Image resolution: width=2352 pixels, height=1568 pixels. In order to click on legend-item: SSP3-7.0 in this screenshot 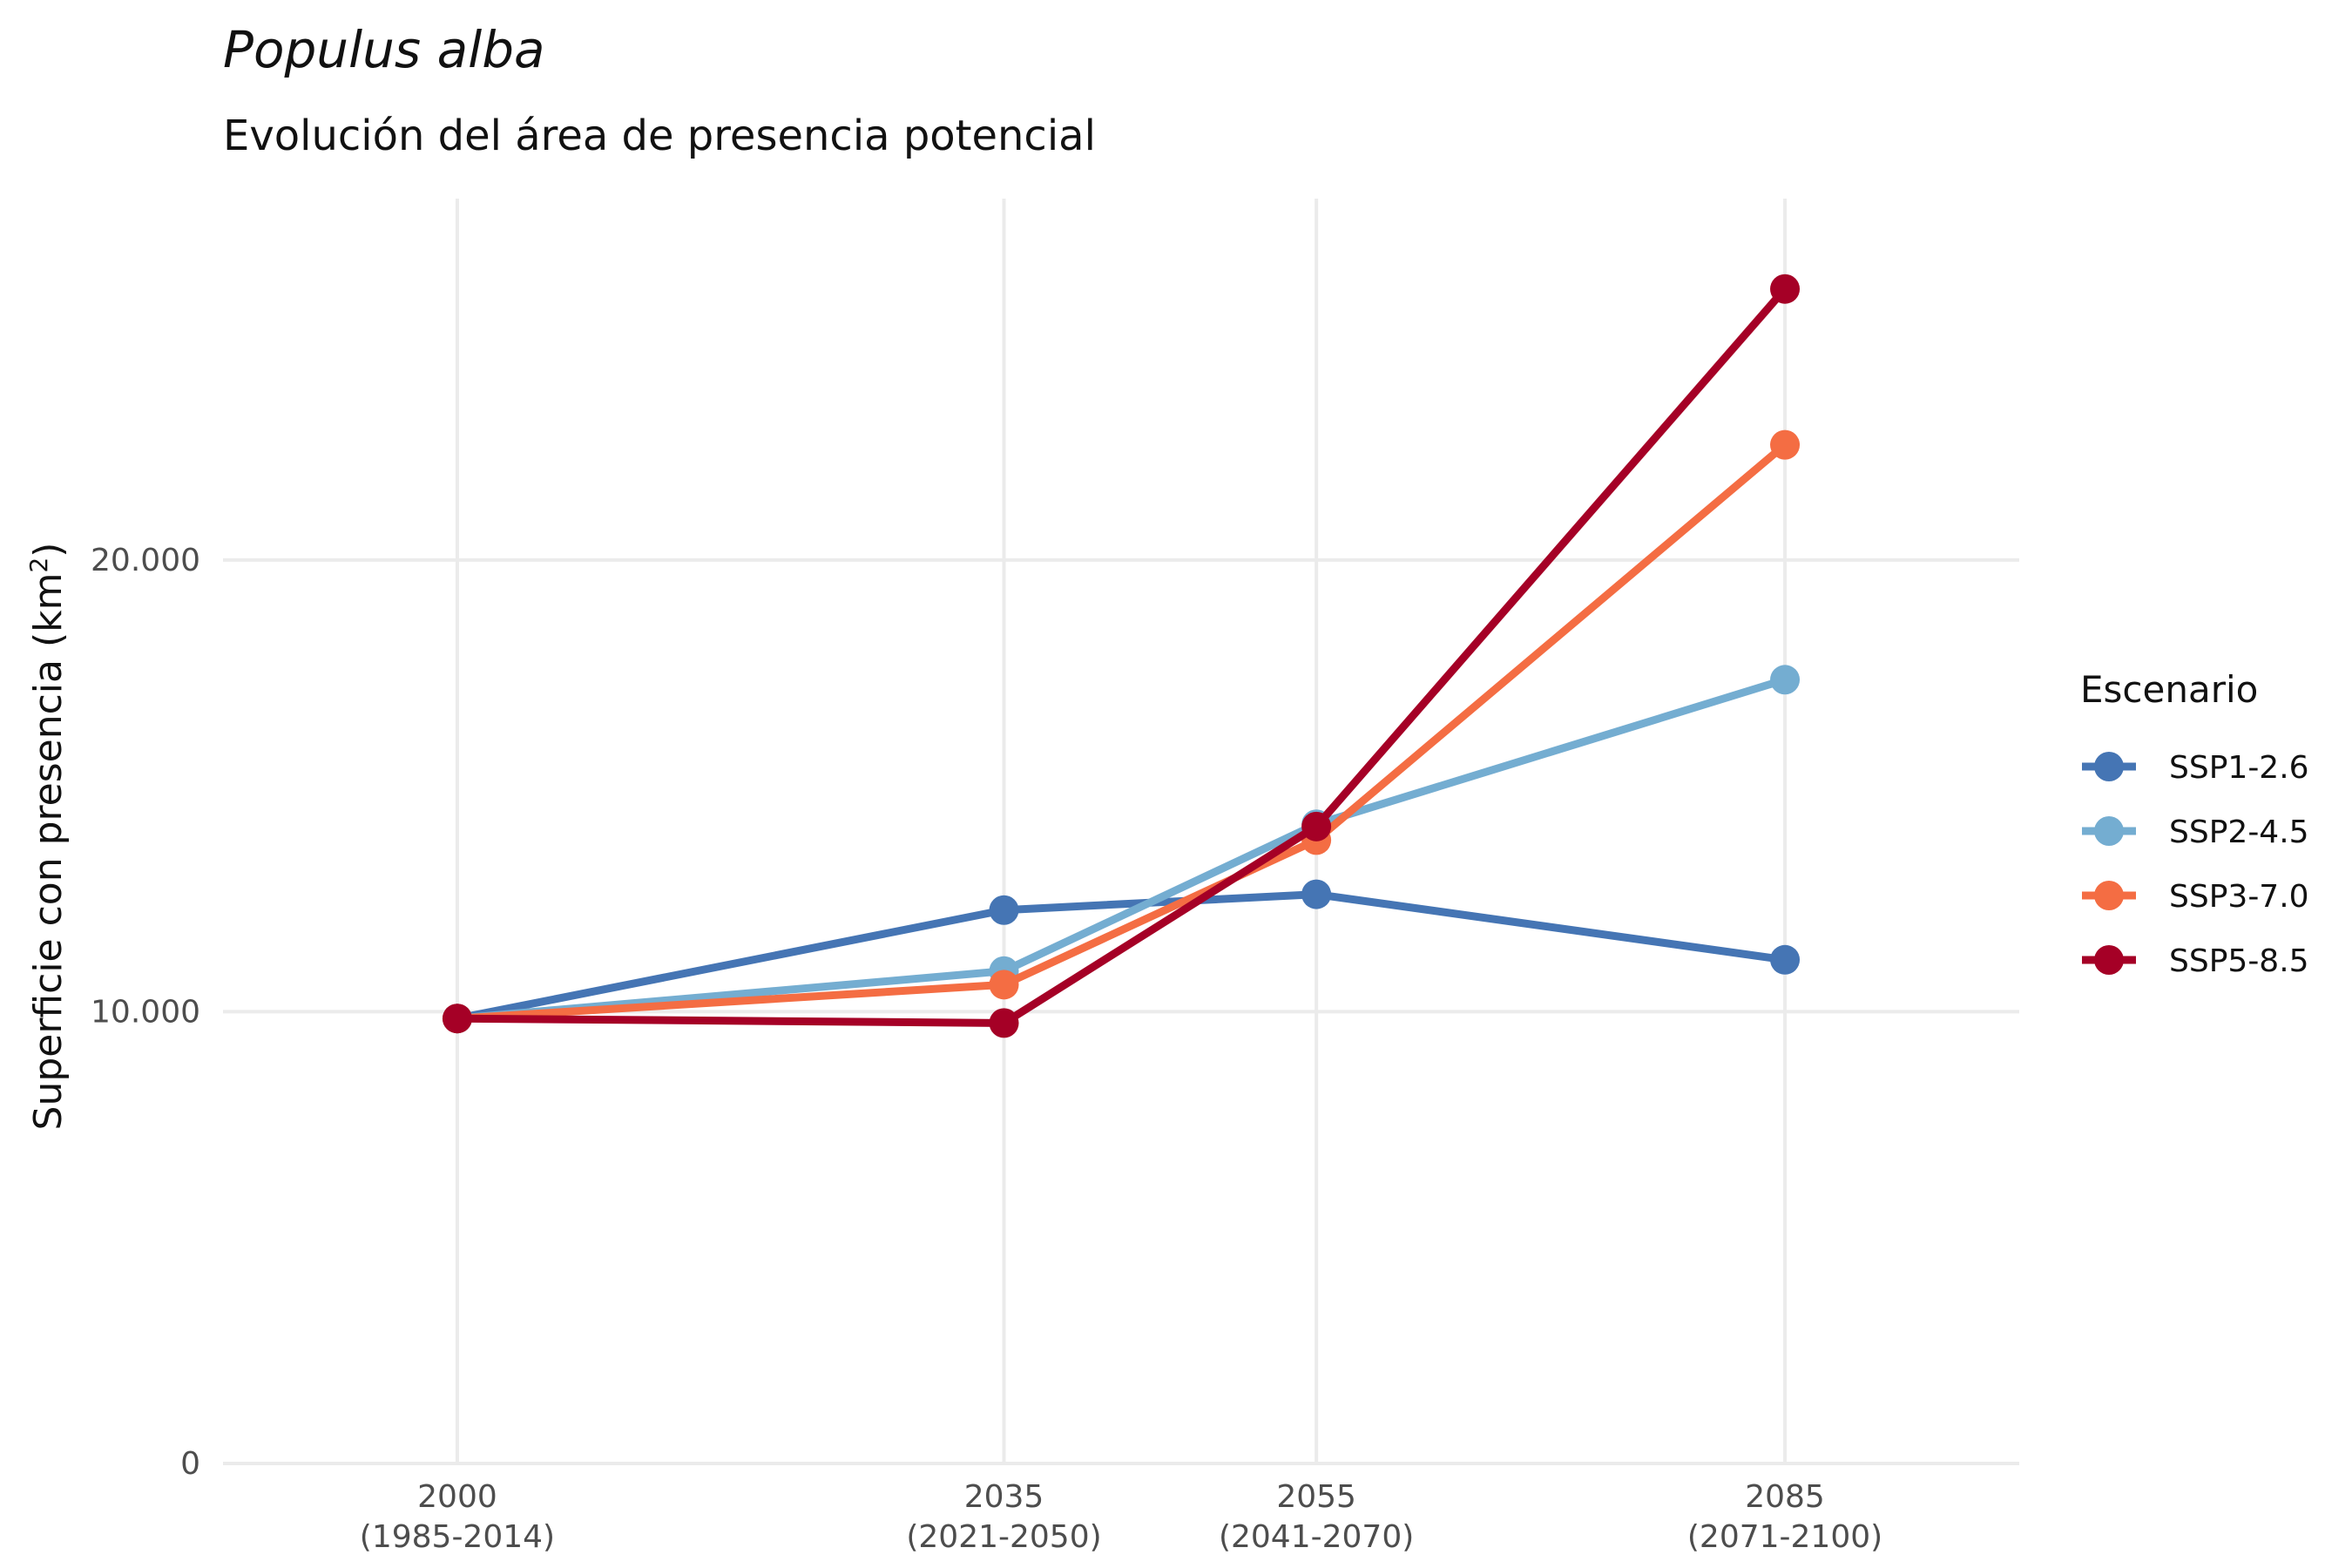, I will do `click(2195, 897)`.